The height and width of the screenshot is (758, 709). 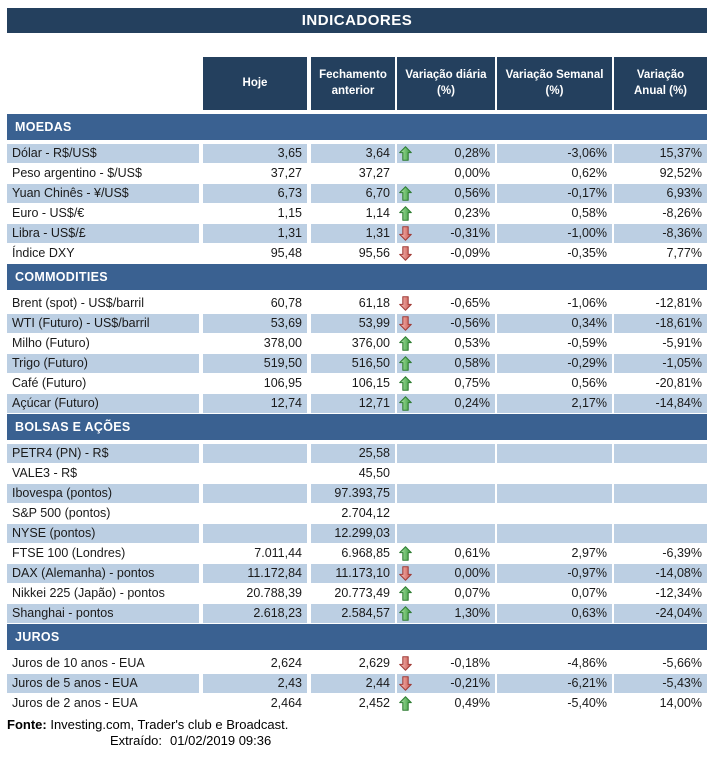 I want to click on variacao-diaria-value: 0,07%, so click(x=472, y=593).